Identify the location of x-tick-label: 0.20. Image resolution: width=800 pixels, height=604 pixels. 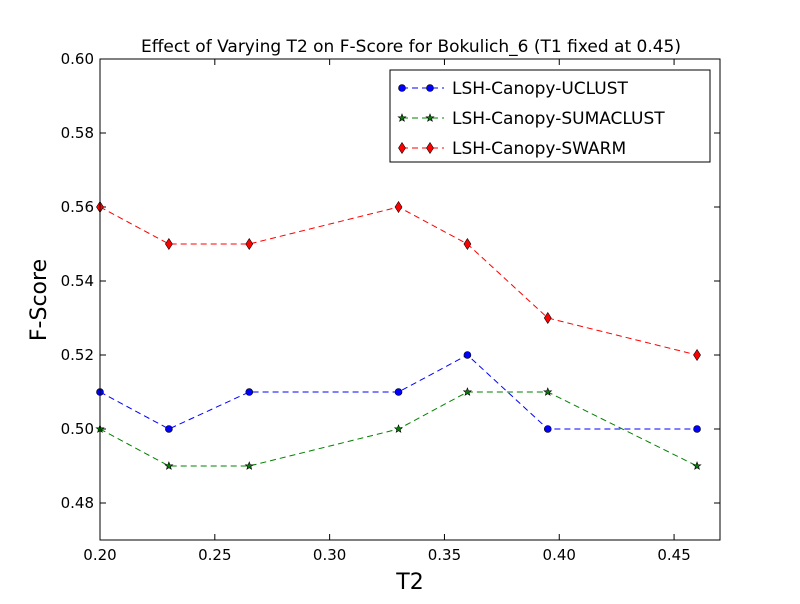
(99, 555).